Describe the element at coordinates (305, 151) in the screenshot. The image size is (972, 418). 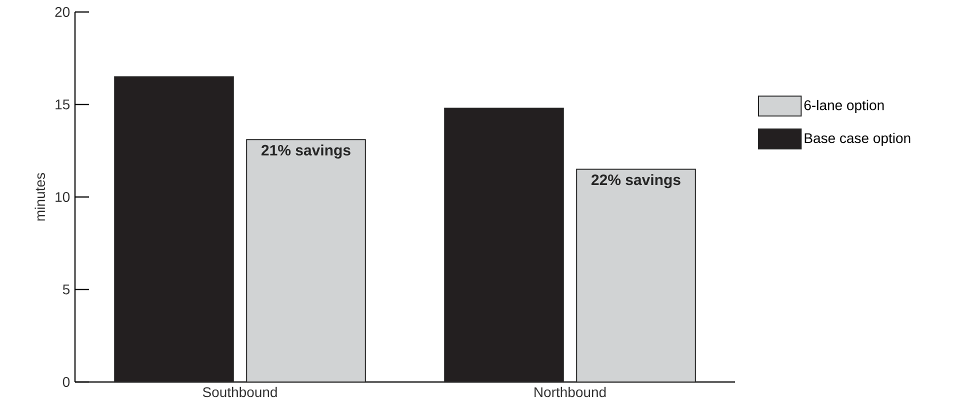
I see `annotation: 21% savings` at that location.